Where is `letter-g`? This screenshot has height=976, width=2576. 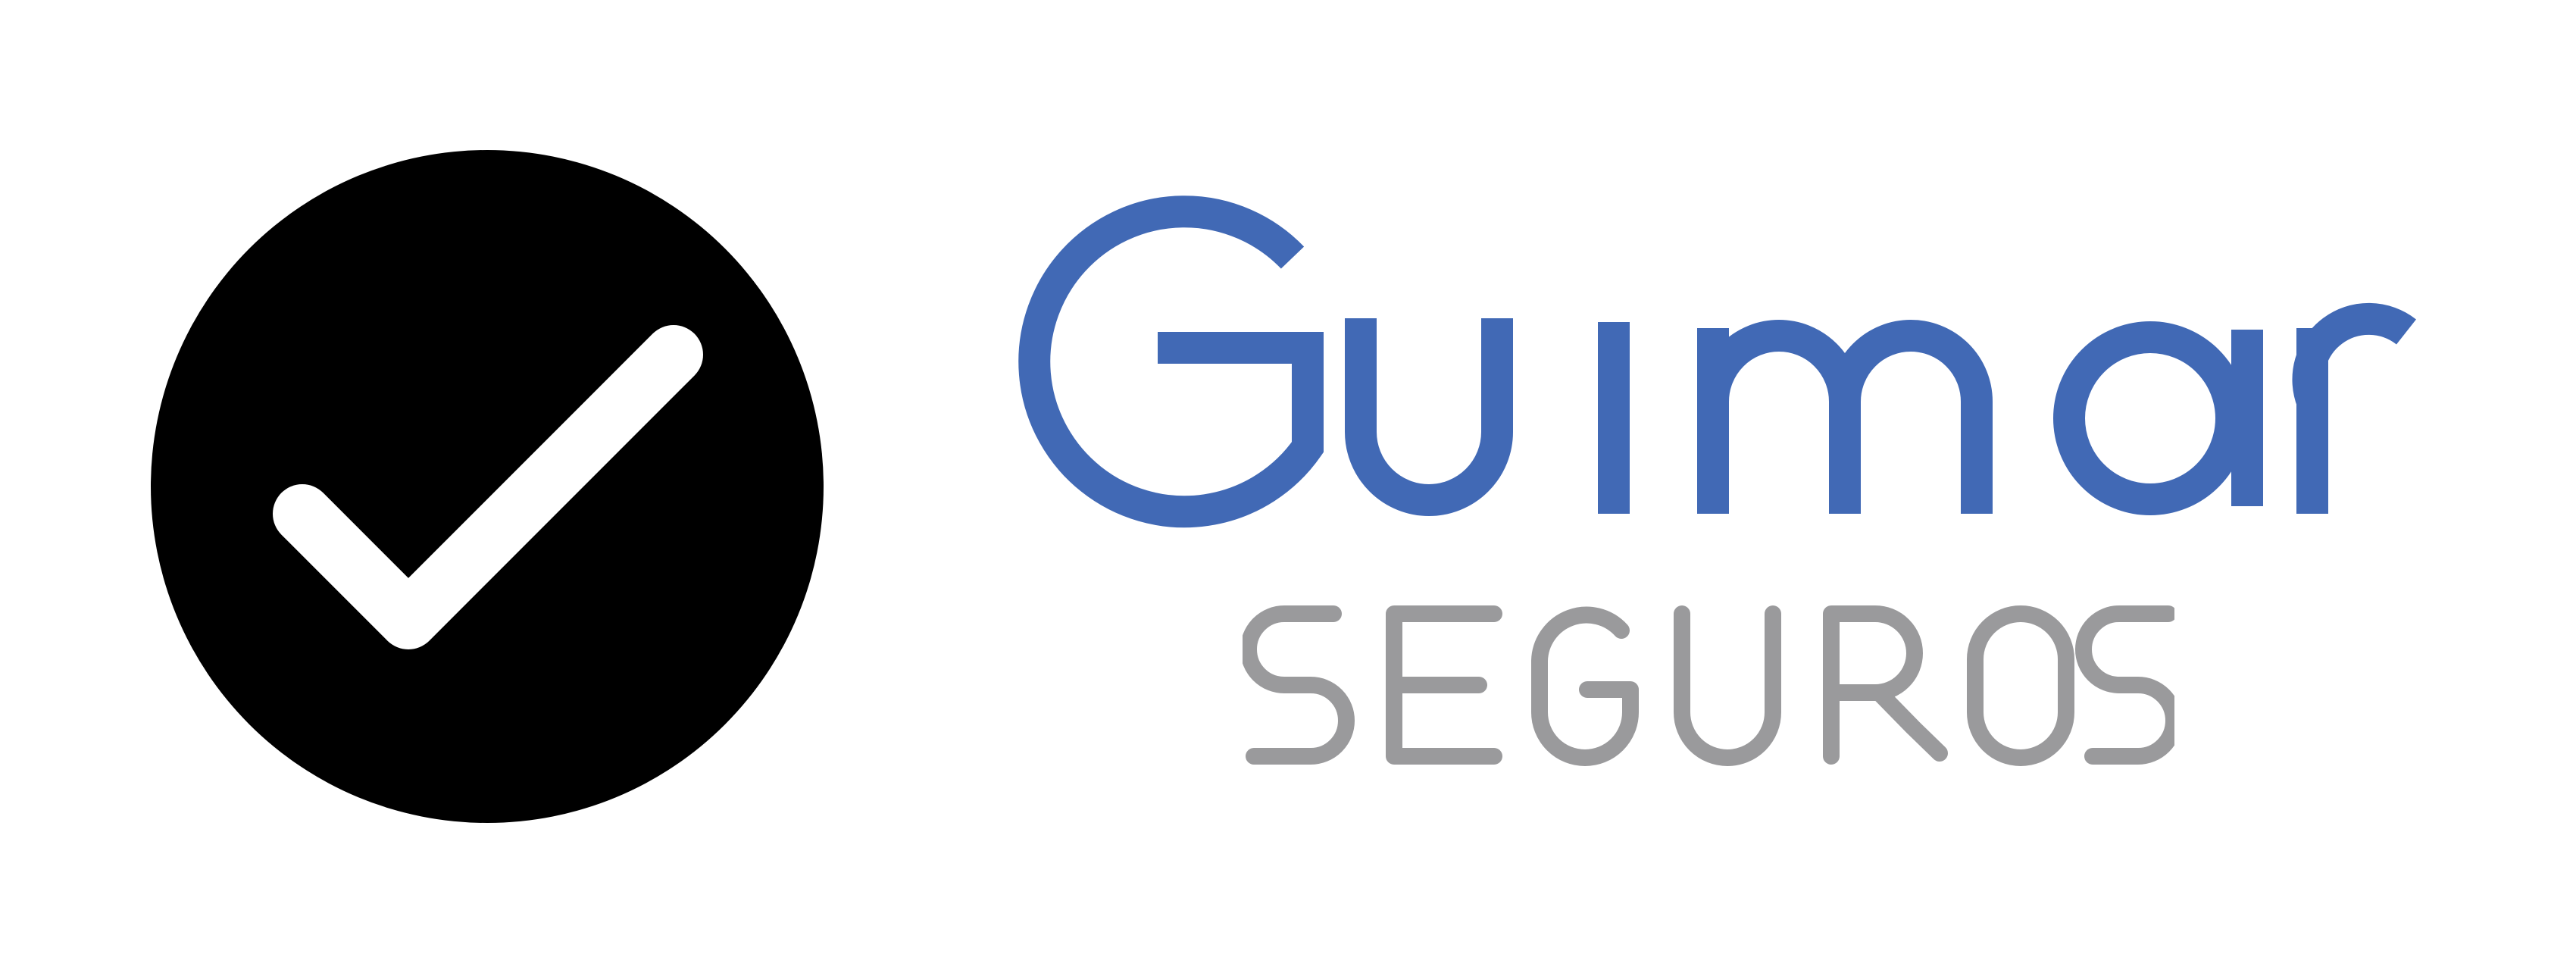
letter-g is located at coordinates (1171, 362).